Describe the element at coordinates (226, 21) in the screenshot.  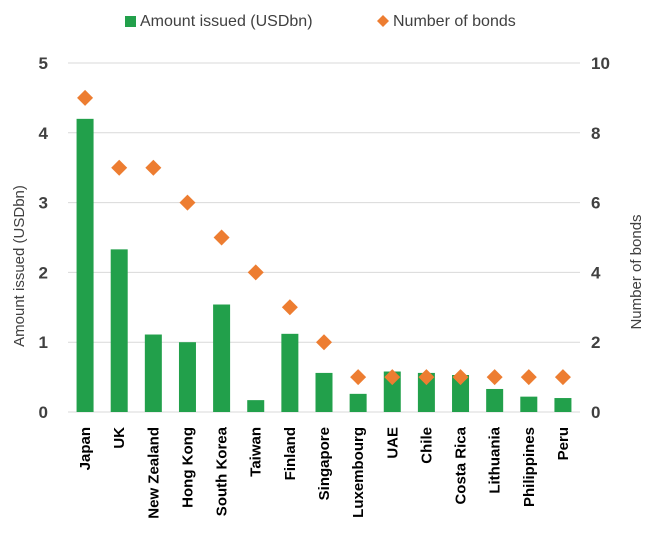
I see `legend-amount-issued: Amount issued (USDbn)` at that location.